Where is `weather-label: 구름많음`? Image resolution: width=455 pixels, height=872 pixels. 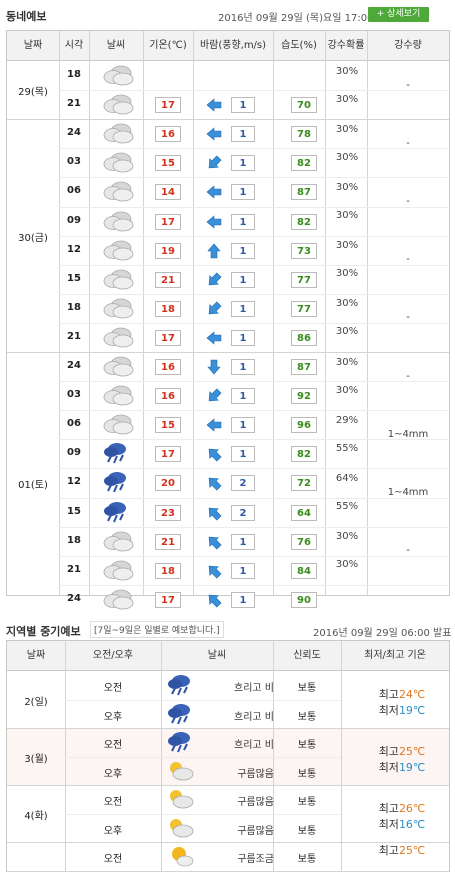 weather-label: 구름많음 is located at coordinates (255, 802).